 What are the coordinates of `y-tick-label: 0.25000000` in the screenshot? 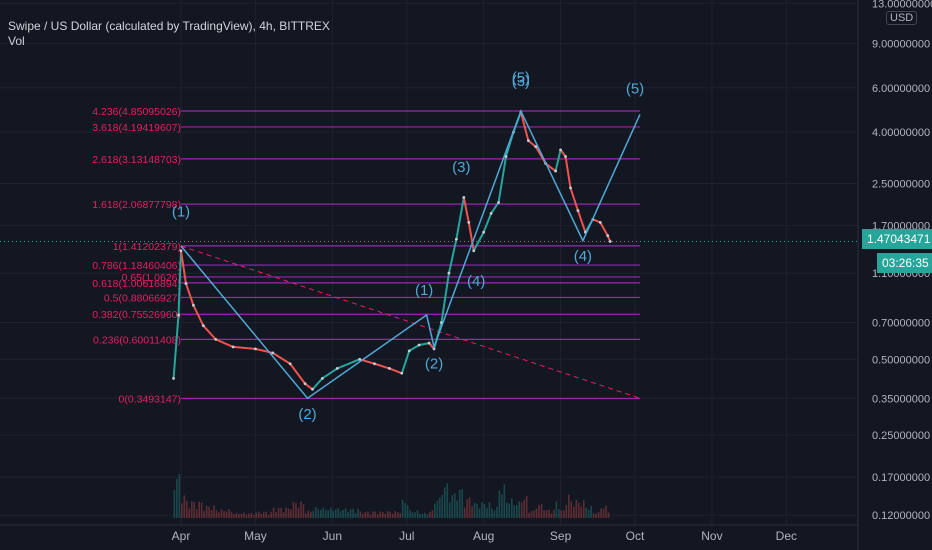 It's located at (901, 436).